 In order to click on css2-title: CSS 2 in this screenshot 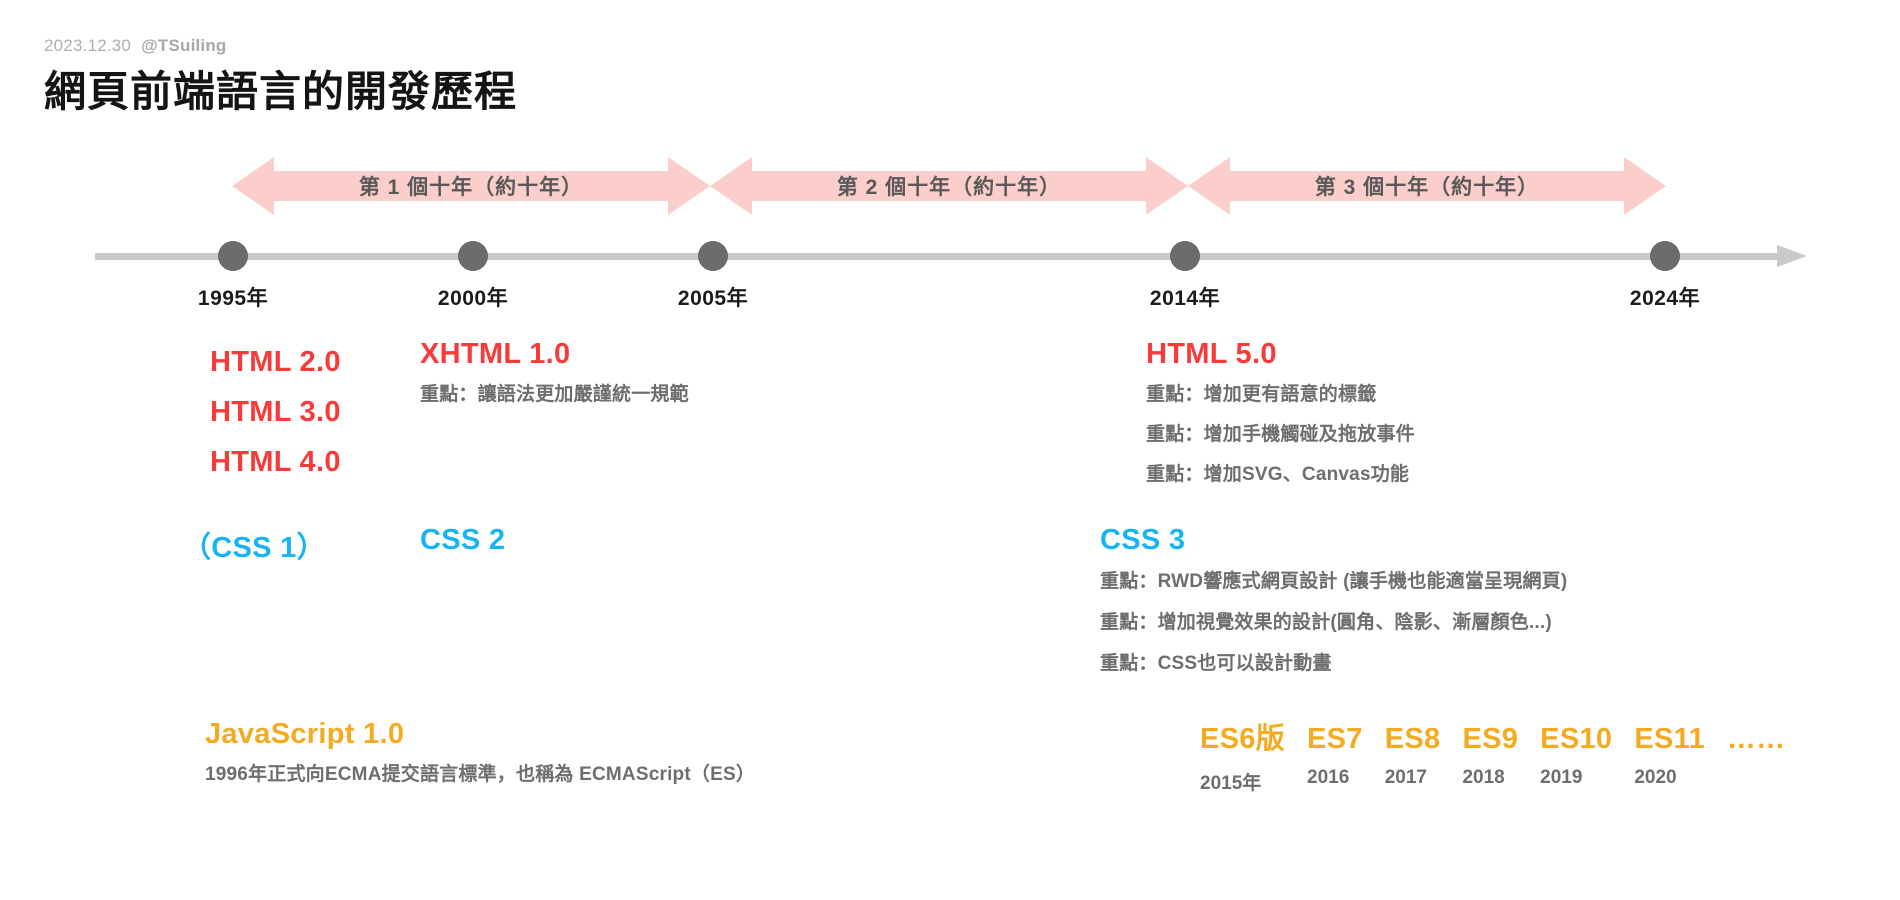, I will do `click(463, 540)`.